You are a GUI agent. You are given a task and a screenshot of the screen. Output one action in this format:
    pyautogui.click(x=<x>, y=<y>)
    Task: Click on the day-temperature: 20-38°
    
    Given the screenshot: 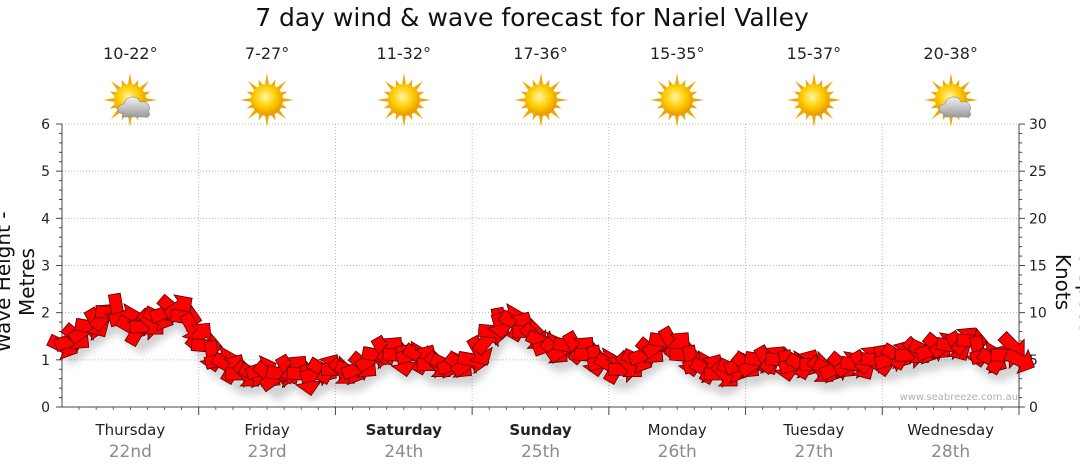 What is the action you would take?
    pyautogui.click(x=950, y=53)
    